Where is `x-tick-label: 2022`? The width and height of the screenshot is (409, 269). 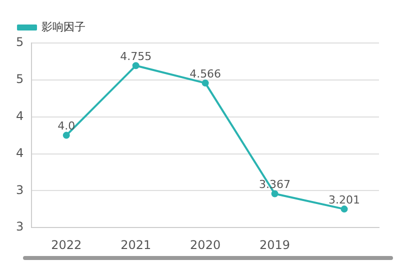
x-tick-label: 2022 is located at coordinates (66, 245).